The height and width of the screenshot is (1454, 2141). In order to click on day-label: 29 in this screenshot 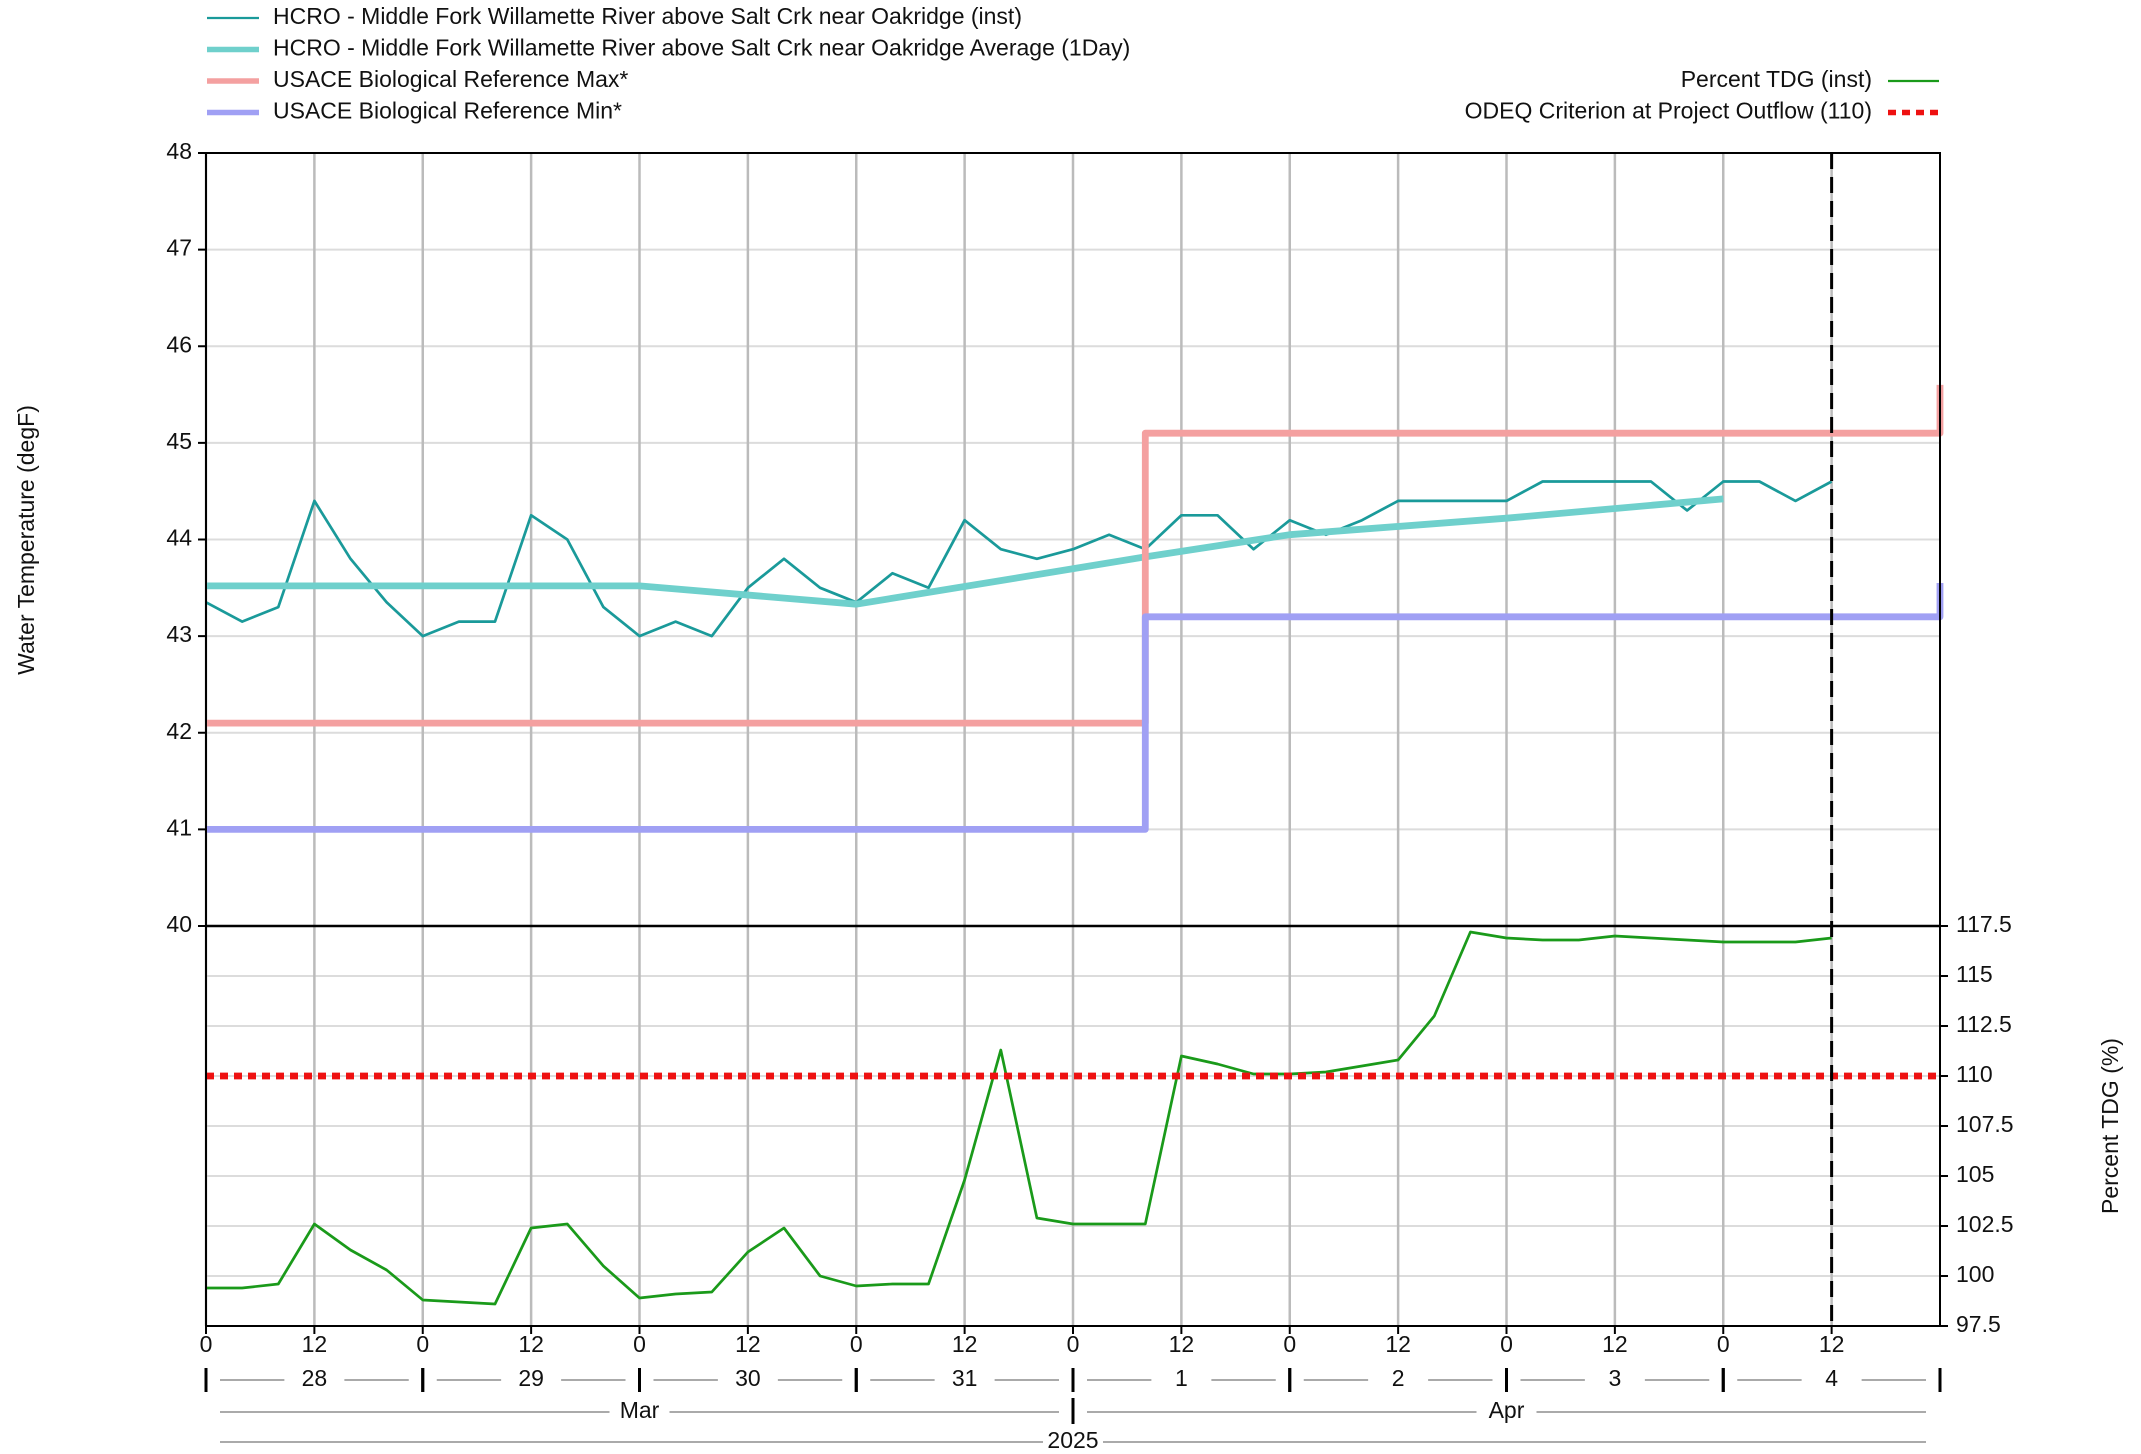, I will do `click(531, 1378)`.